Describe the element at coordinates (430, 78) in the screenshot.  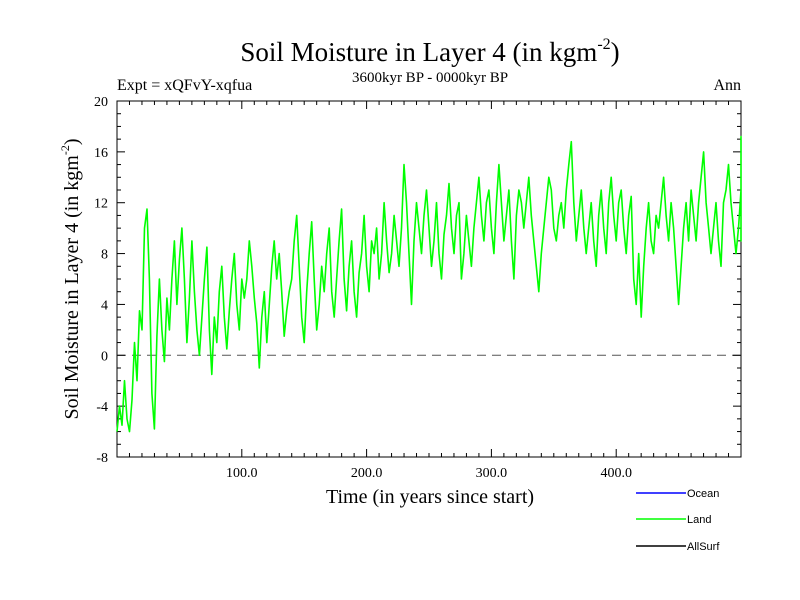
I see `chart-subtitle: 3600kyr BP - 0000kyr BP` at that location.